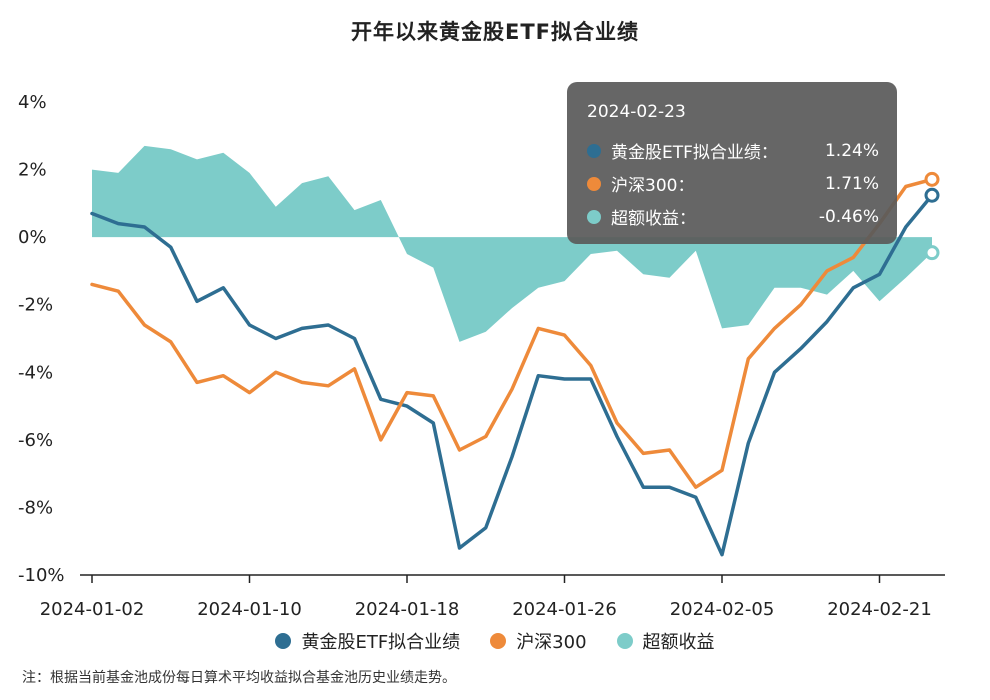 The height and width of the screenshot is (700, 990). What do you see at coordinates (653, 186) in the screenshot?
I see `tooltip-label-csi300: 沪深300：` at bounding box center [653, 186].